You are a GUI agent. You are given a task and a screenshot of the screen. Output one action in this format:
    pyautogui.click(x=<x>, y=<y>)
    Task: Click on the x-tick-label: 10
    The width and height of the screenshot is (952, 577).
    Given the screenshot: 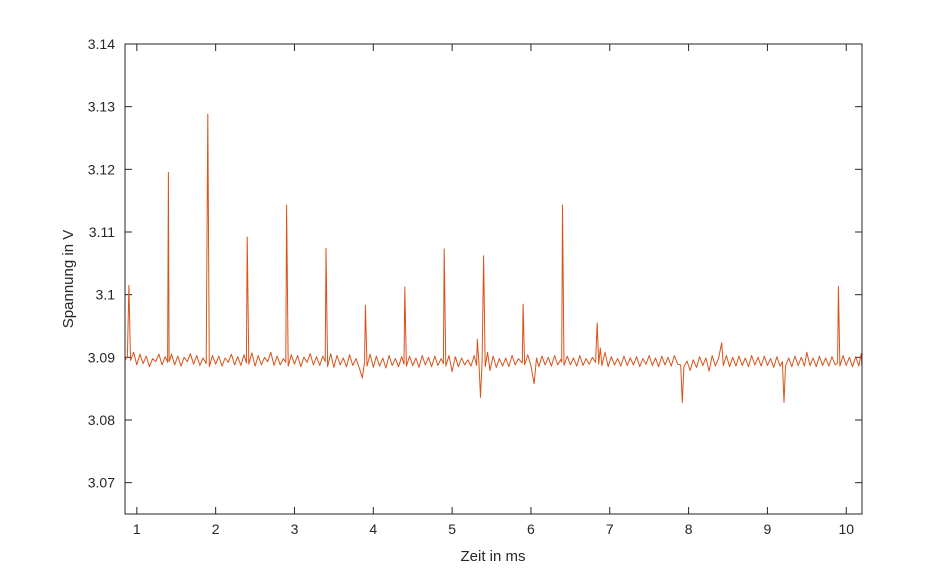 What is the action you would take?
    pyautogui.click(x=846, y=529)
    